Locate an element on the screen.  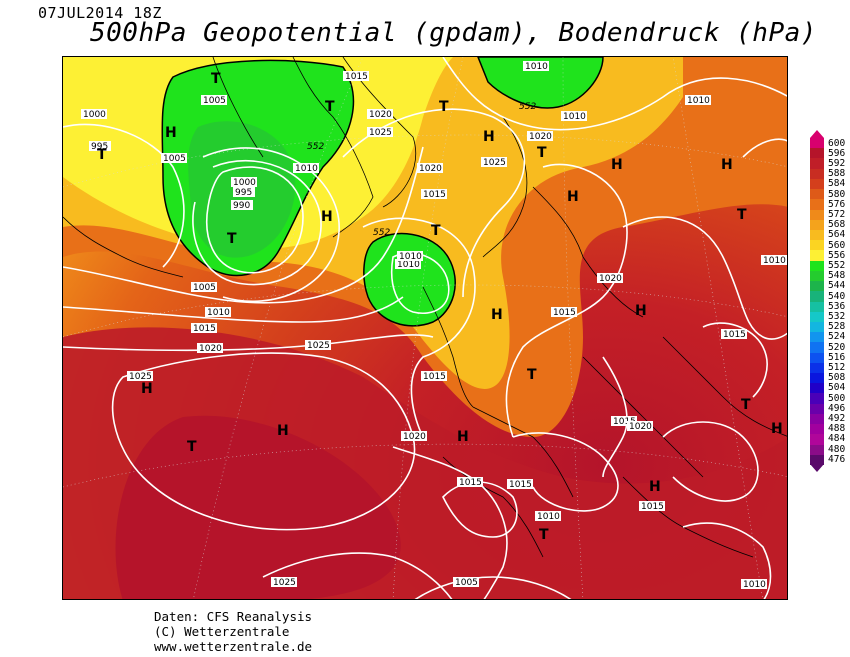
isobar-label: 990 is located at coordinates (241, 206).